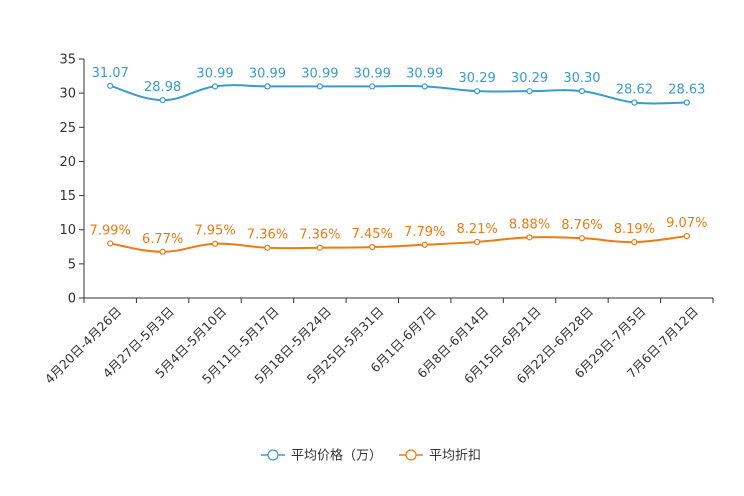 The width and height of the screenshot is (744, 496). I want to click on legend-label: 平均折扣, so click(455, 456).